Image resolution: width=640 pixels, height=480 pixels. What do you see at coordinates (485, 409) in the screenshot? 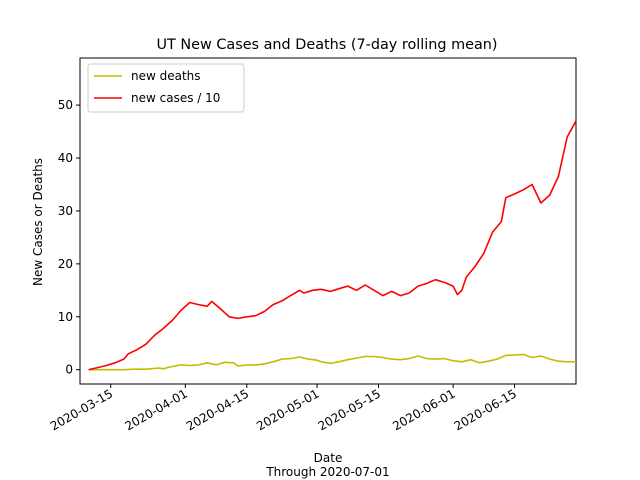
I see `x-tick-label: 2020-06-15` at bounding box center [485, 409].